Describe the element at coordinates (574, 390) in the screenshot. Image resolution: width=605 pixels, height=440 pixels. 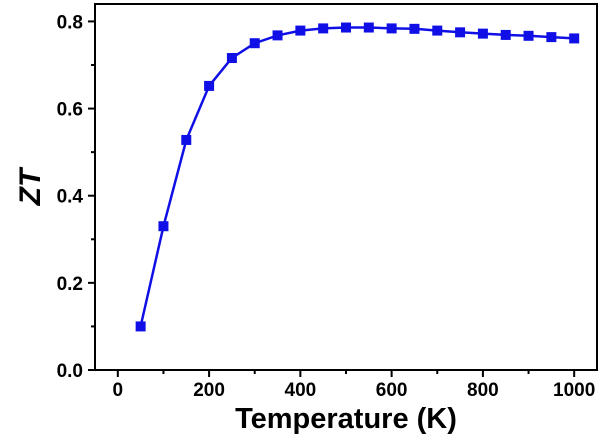
I see `x-tick-label: 1000` at that location.